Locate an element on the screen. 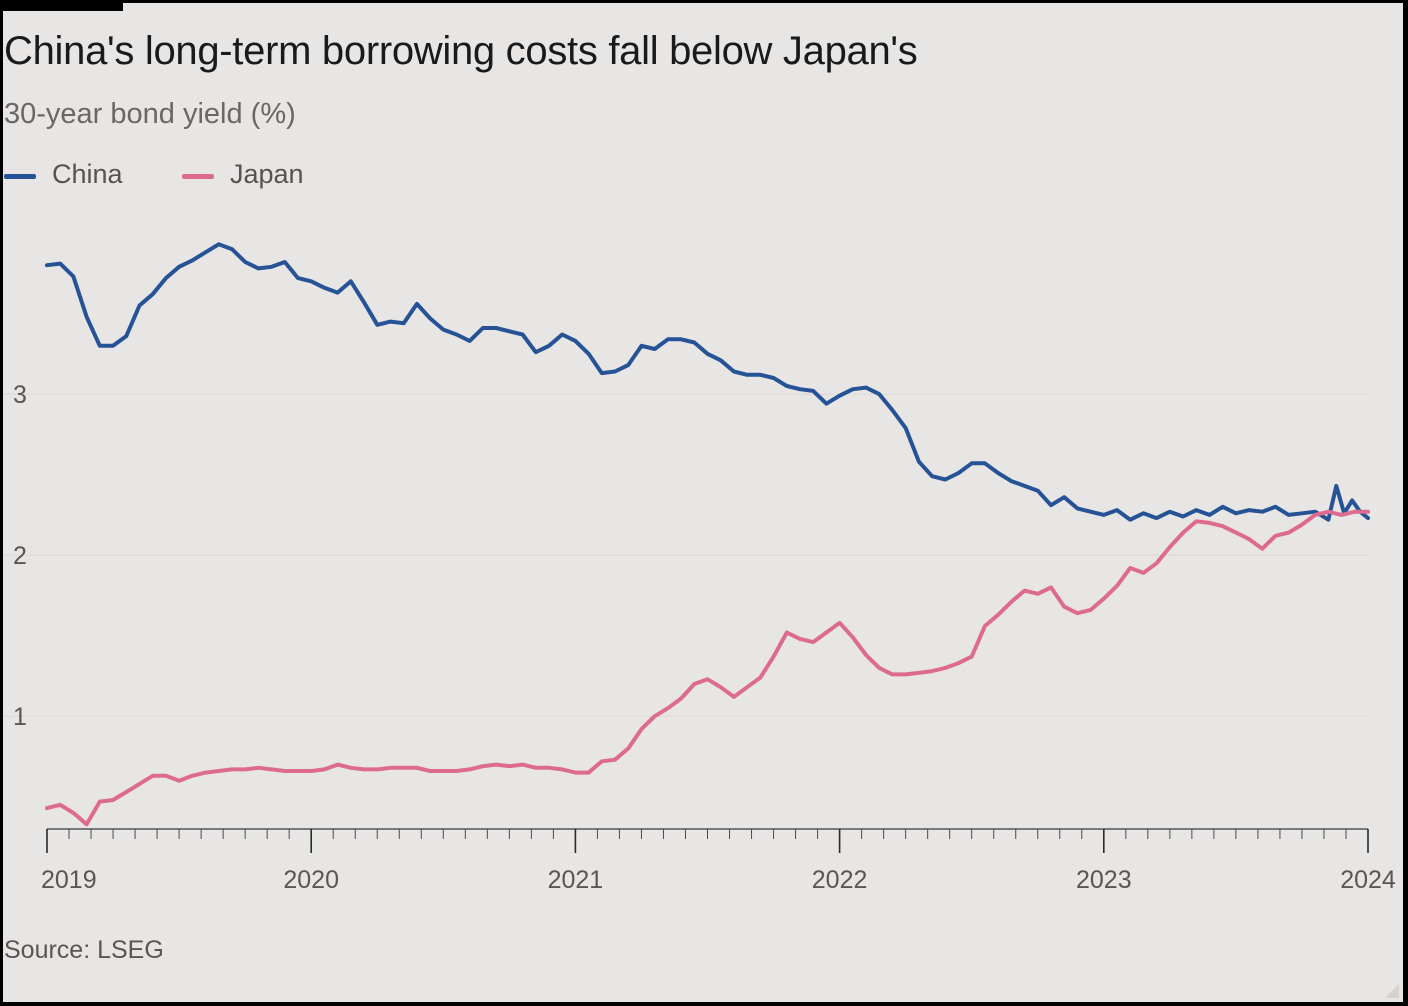 This screenshot has width=1408, height=1006. y-tick-label-3: 3 is located at coordinates (20, 395).